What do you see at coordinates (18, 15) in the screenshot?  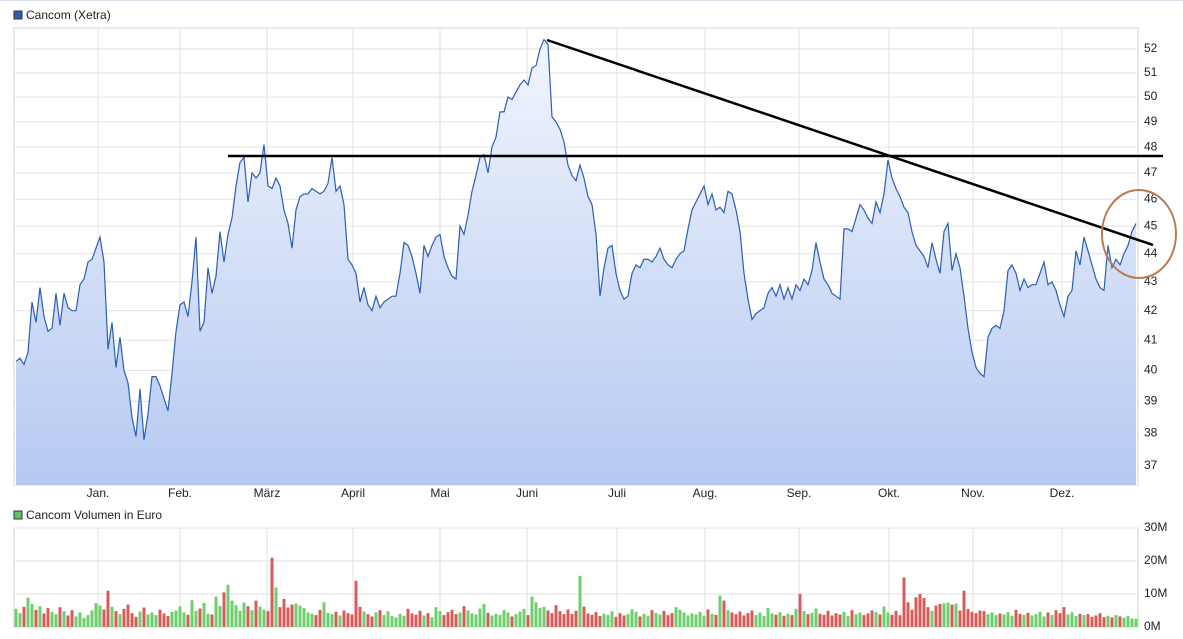 I see `legend-swatch` at bounding box center [18, 15].